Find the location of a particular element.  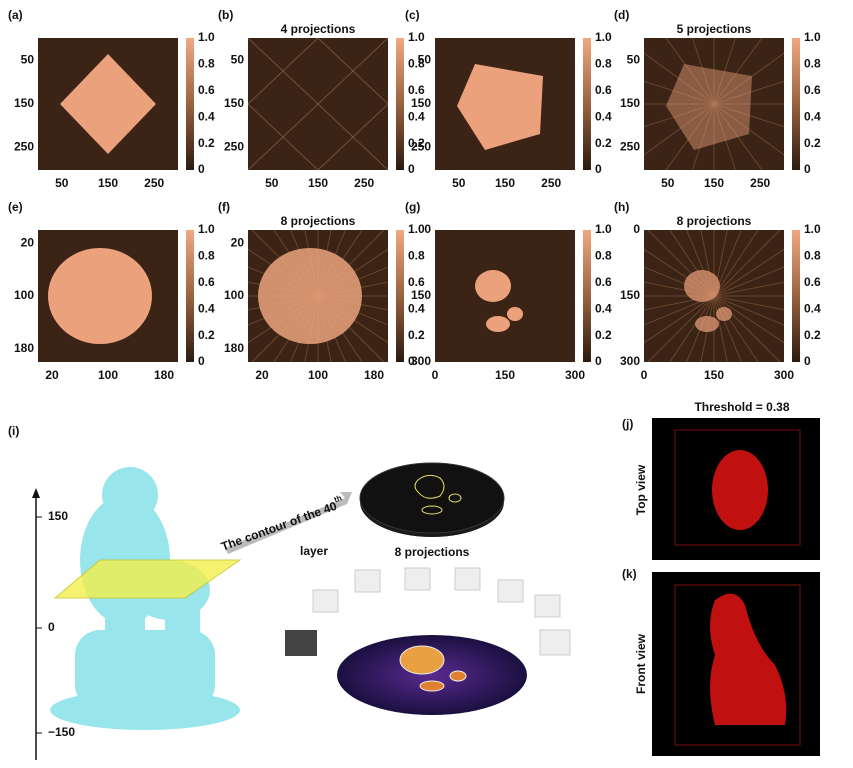

projection-disk is located at coordinates (432, 675).